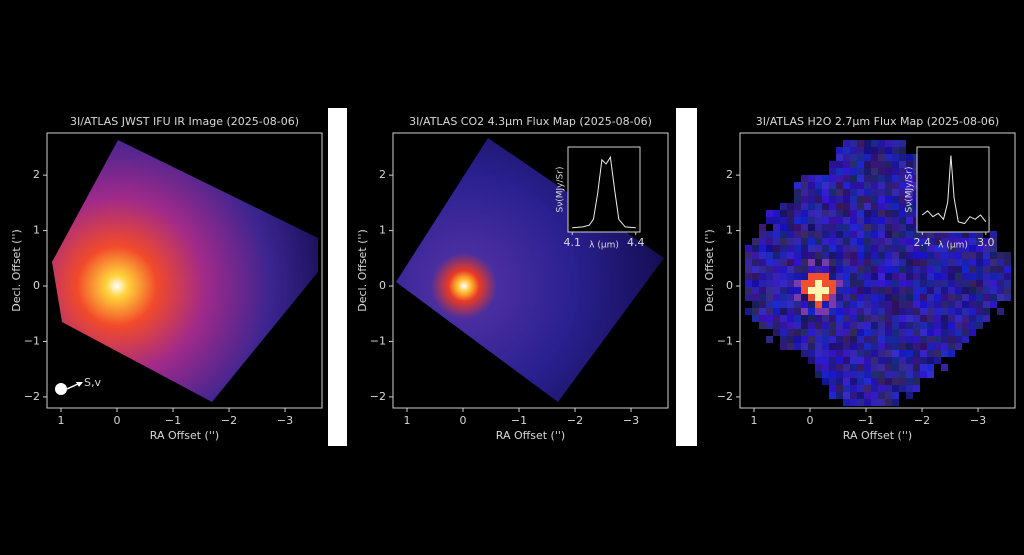 This screenshot has height=555, width=1024. I want to click on inset-x-tick-label: 4.1, so click(572, 242).